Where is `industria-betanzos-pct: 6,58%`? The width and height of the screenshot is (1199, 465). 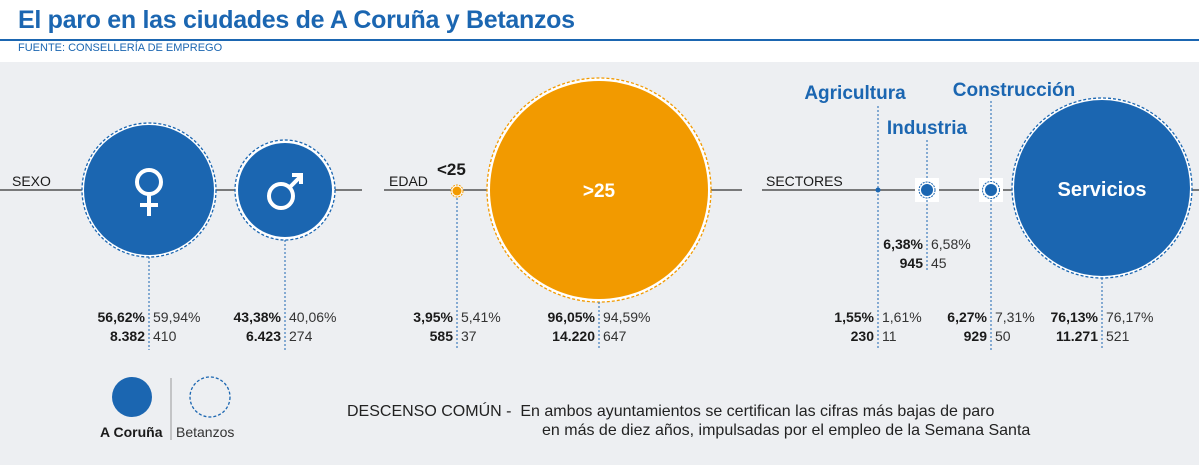 industria-betanzos-pct: 6,58% is located at coordinates (951, 244).